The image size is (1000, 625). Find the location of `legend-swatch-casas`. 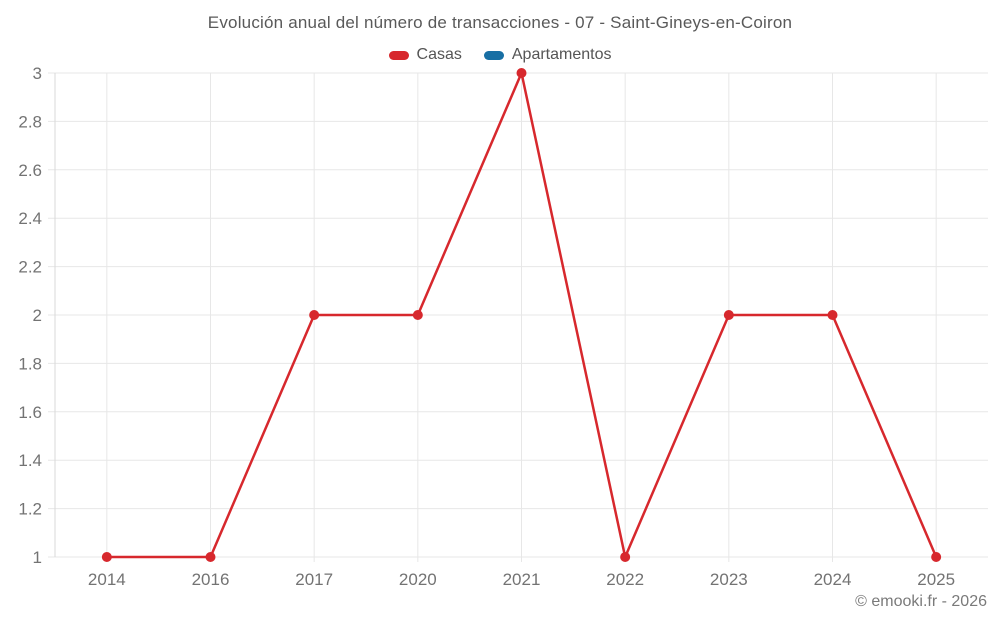

legend-swatch-casas is located at coordinates (398, 55).